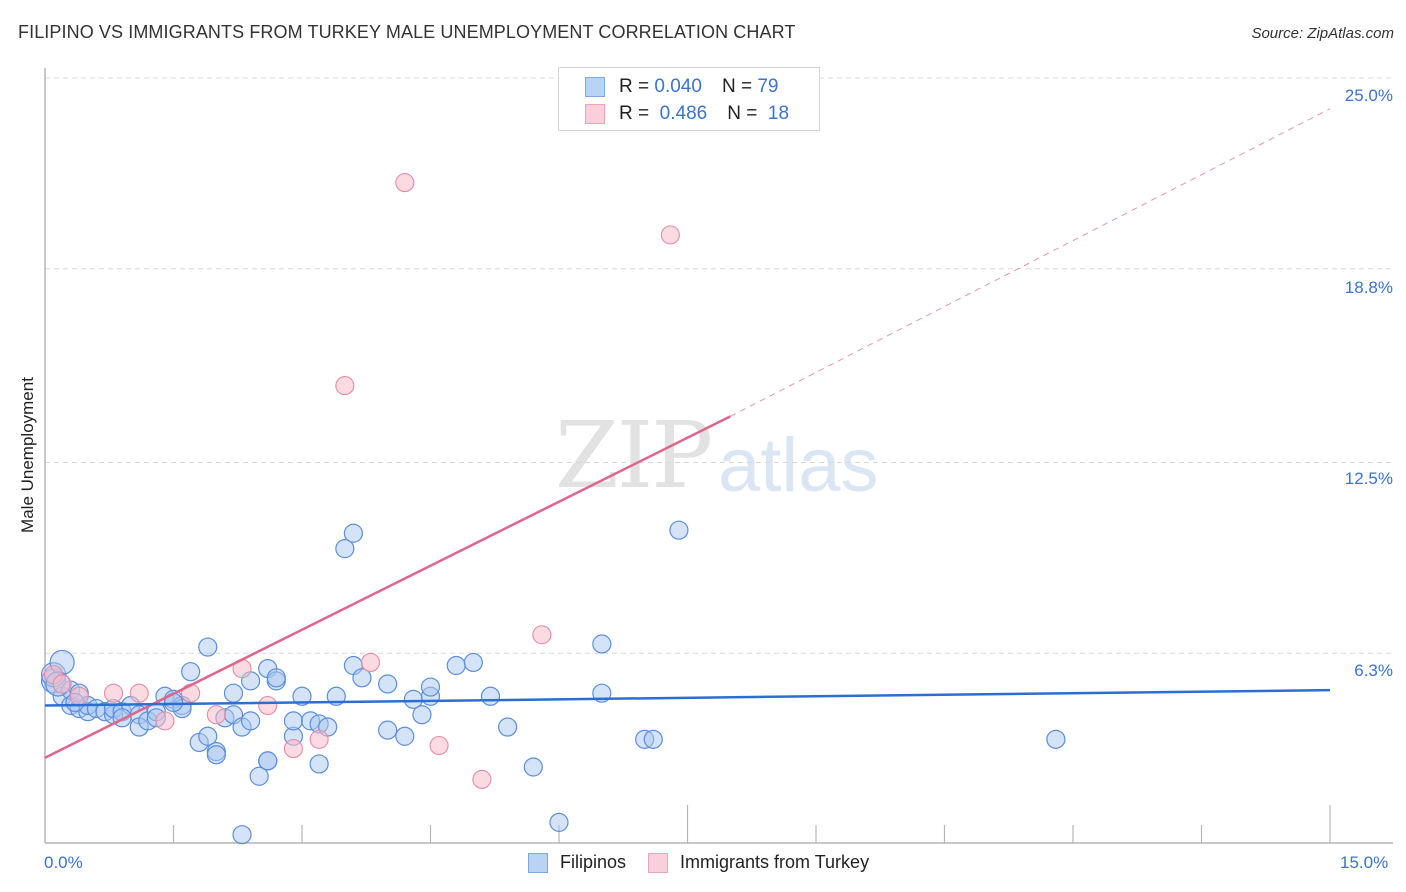 The width and height of the screenshot is (1406, 892). What do you see at coordinates (687, 697) in the screenshot?
I see `filipinos-trend-line` at bounding box center [687, 697].